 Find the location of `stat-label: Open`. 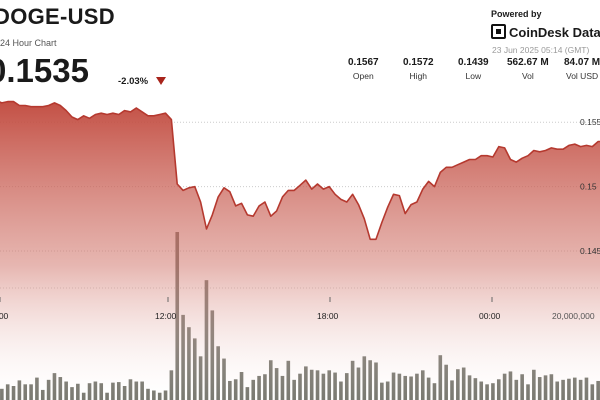

stat-label: Open is located at coordinates (363, 76).